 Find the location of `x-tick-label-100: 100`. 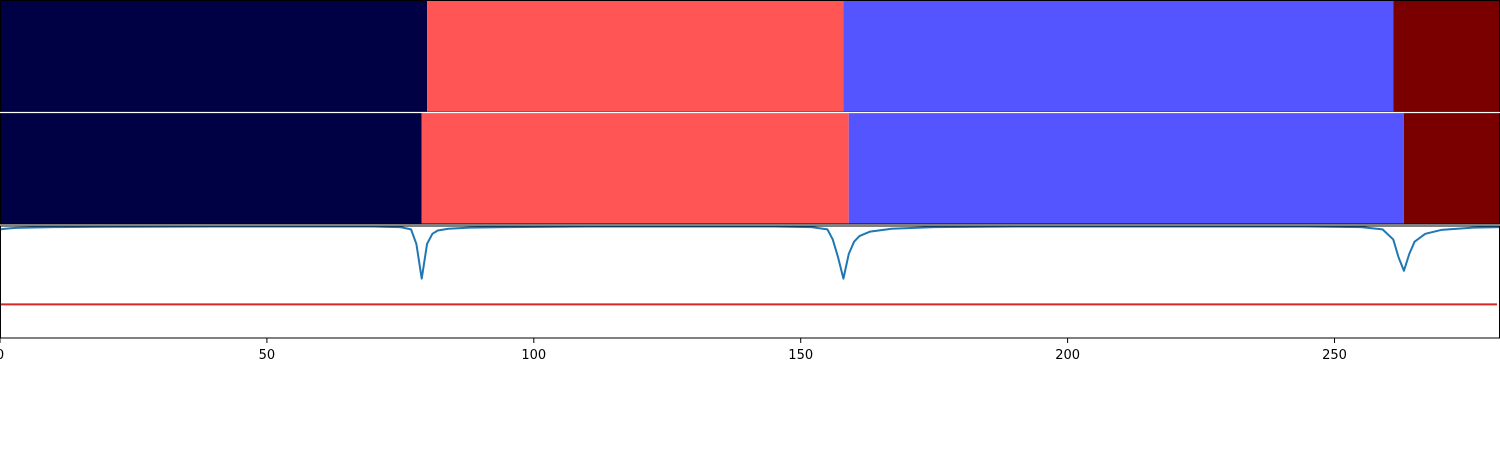

x-tick-label-100: 100 is located at coordinates (533, 355).